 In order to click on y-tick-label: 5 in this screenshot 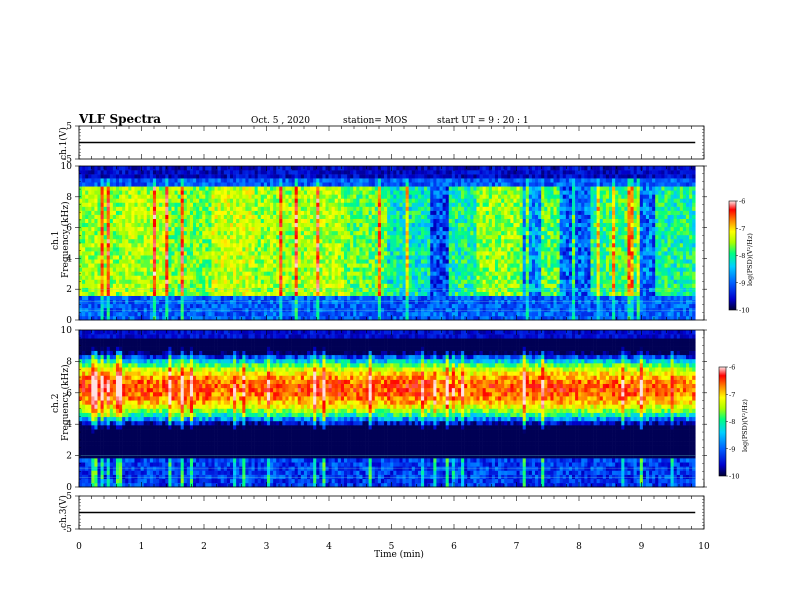, I will do `click(69, 127)`.